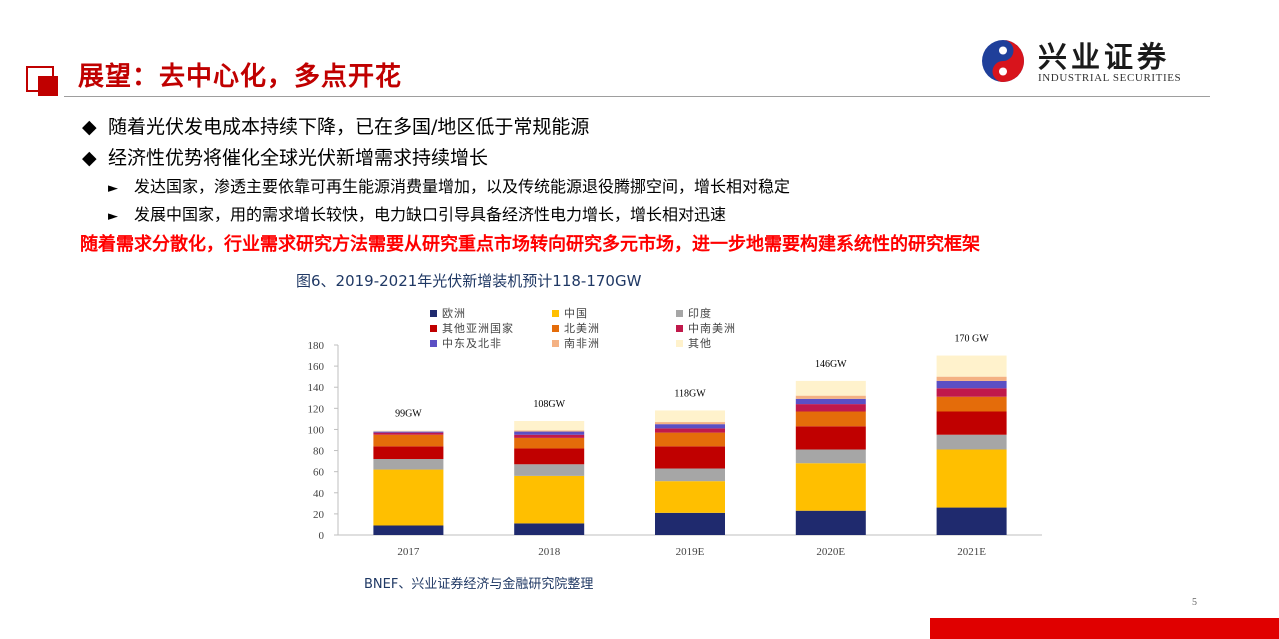 The height and width of the screenshot is (639, 1279). Describe the element at coordinates (1194, 602) in the screenshot. I see `page-number: 5` at that location.